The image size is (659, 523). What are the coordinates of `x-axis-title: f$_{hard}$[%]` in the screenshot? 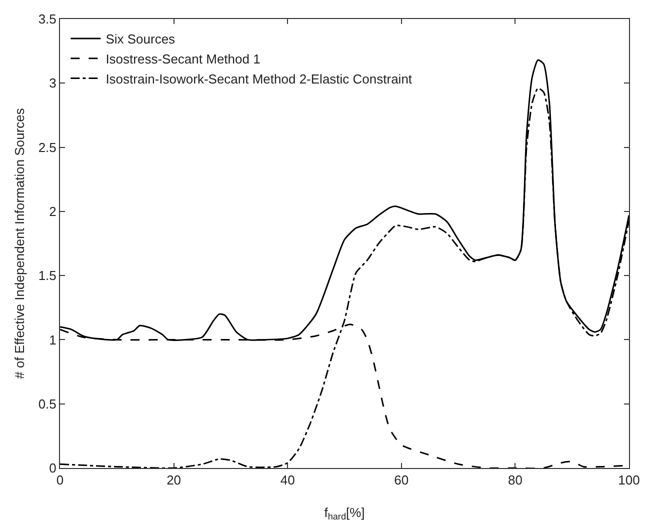 It's located at (344, 513).